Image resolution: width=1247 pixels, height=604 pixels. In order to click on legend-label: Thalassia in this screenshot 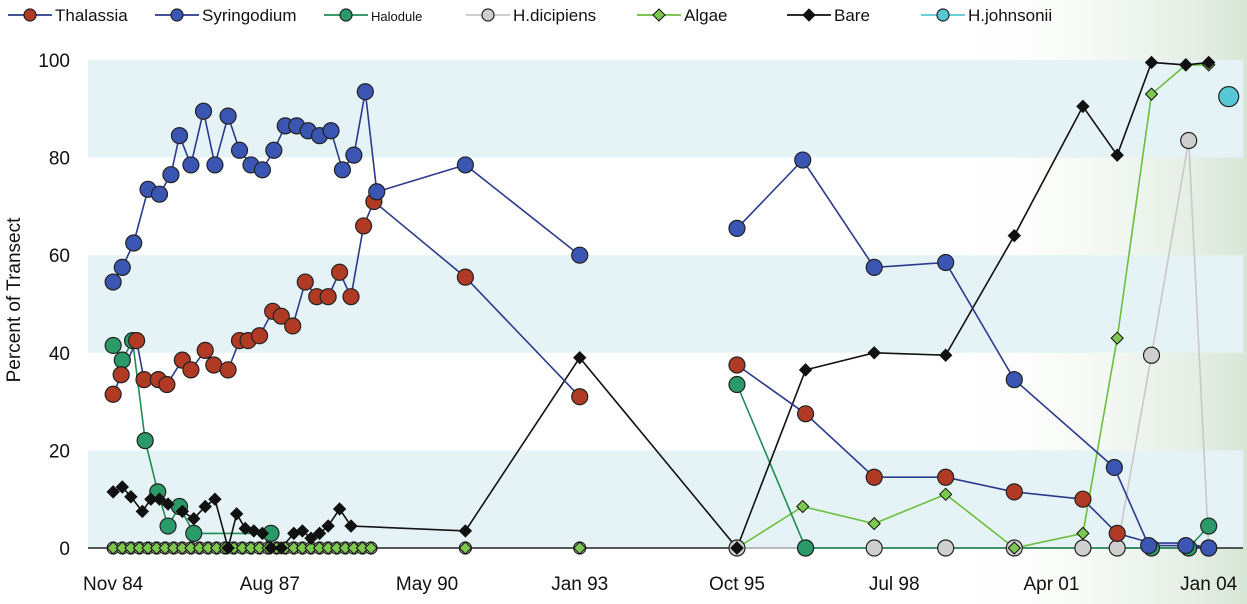, I will do `click(91, 15)`.